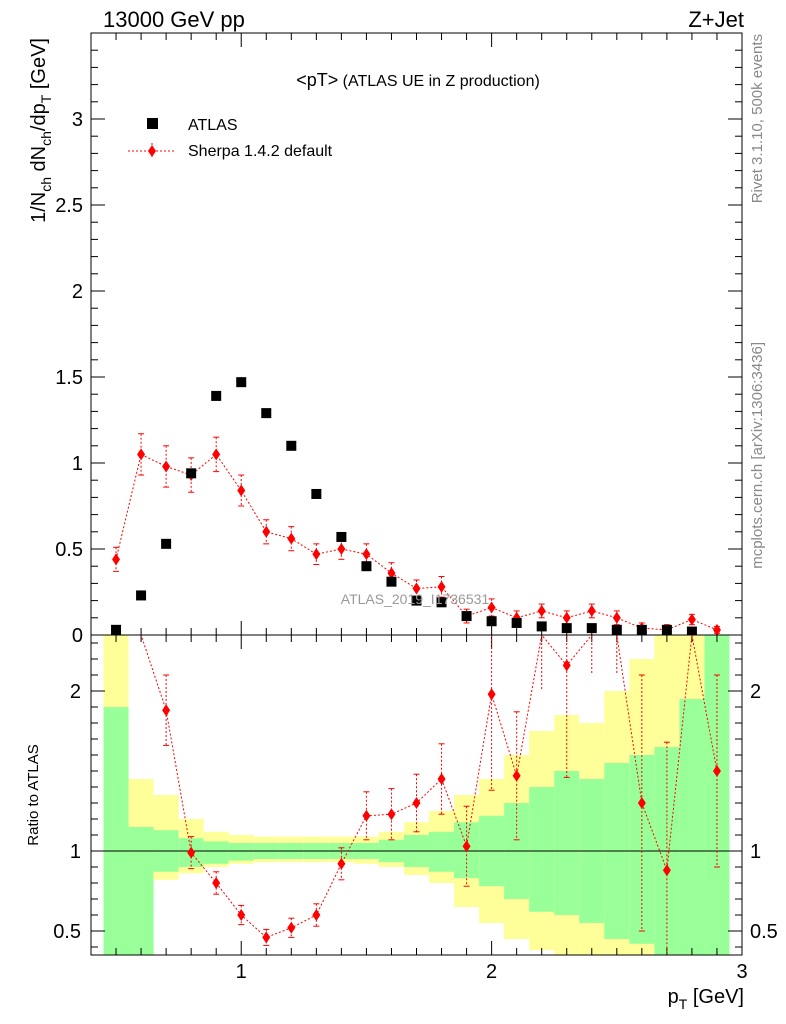 The height and width of the screenshot is (1024, 786). Describe the element at coordinates (260, 151) in the screenshot. I see `legend-sherpa-label: Sherpa 1.4.2 default` at that location.